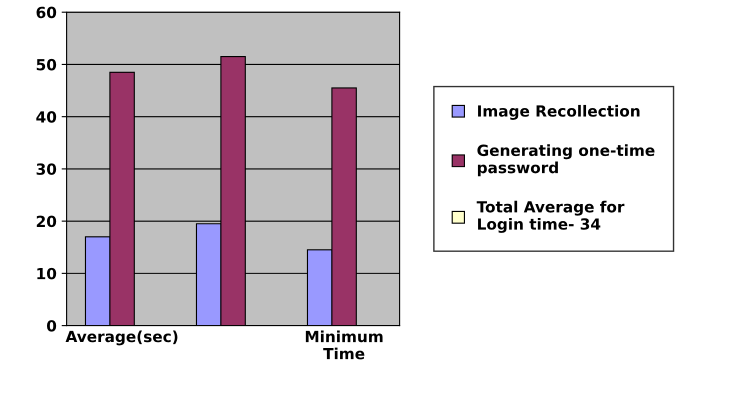  Describe the element at coordinates (122, 338) in the screenshot. I see `x-tick-label: Average(sec)` at that location.